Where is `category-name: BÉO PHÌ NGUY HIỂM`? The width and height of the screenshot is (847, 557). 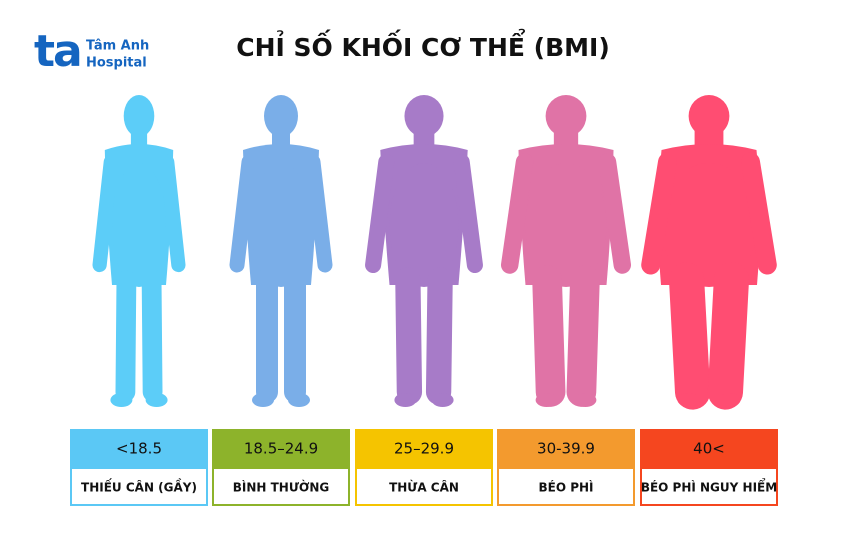 category-name: BÉO PHÌ NGUY HIỂM is located at coordinates (709, 486).